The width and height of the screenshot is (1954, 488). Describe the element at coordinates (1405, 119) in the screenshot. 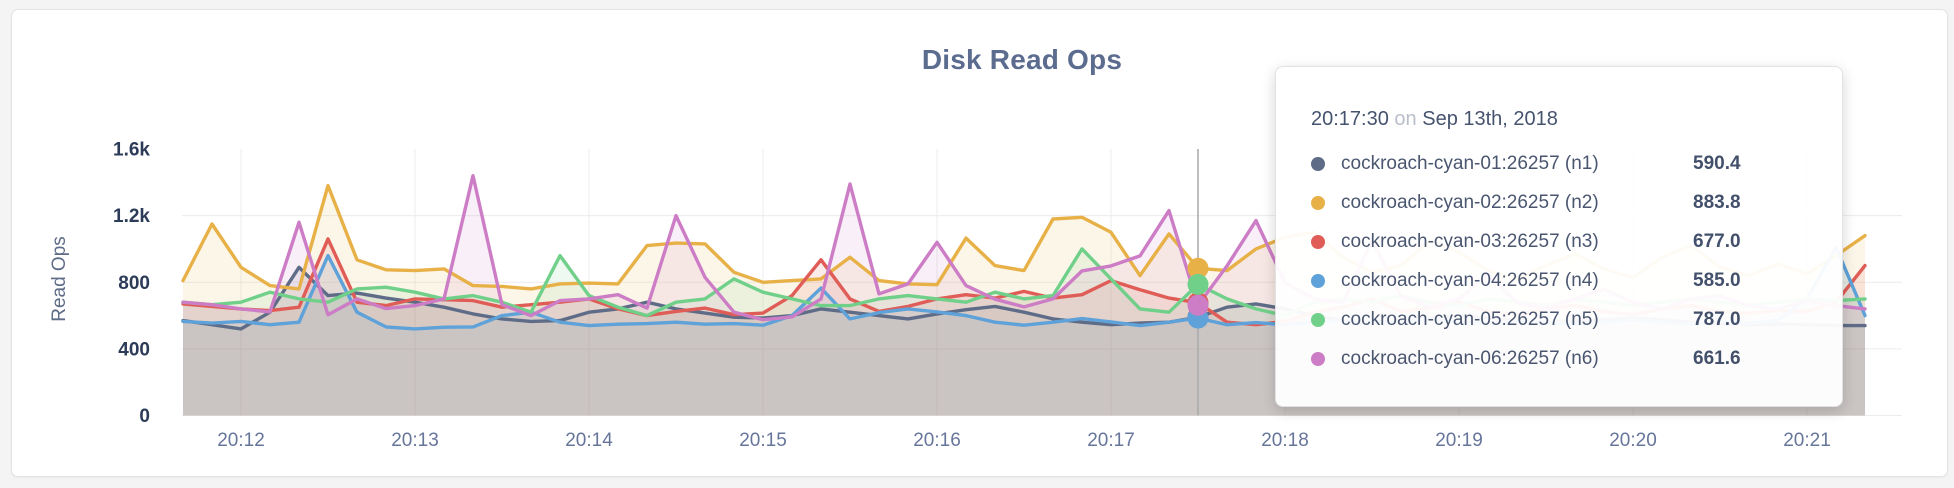

I see `tooltip-connector: on` at that location.